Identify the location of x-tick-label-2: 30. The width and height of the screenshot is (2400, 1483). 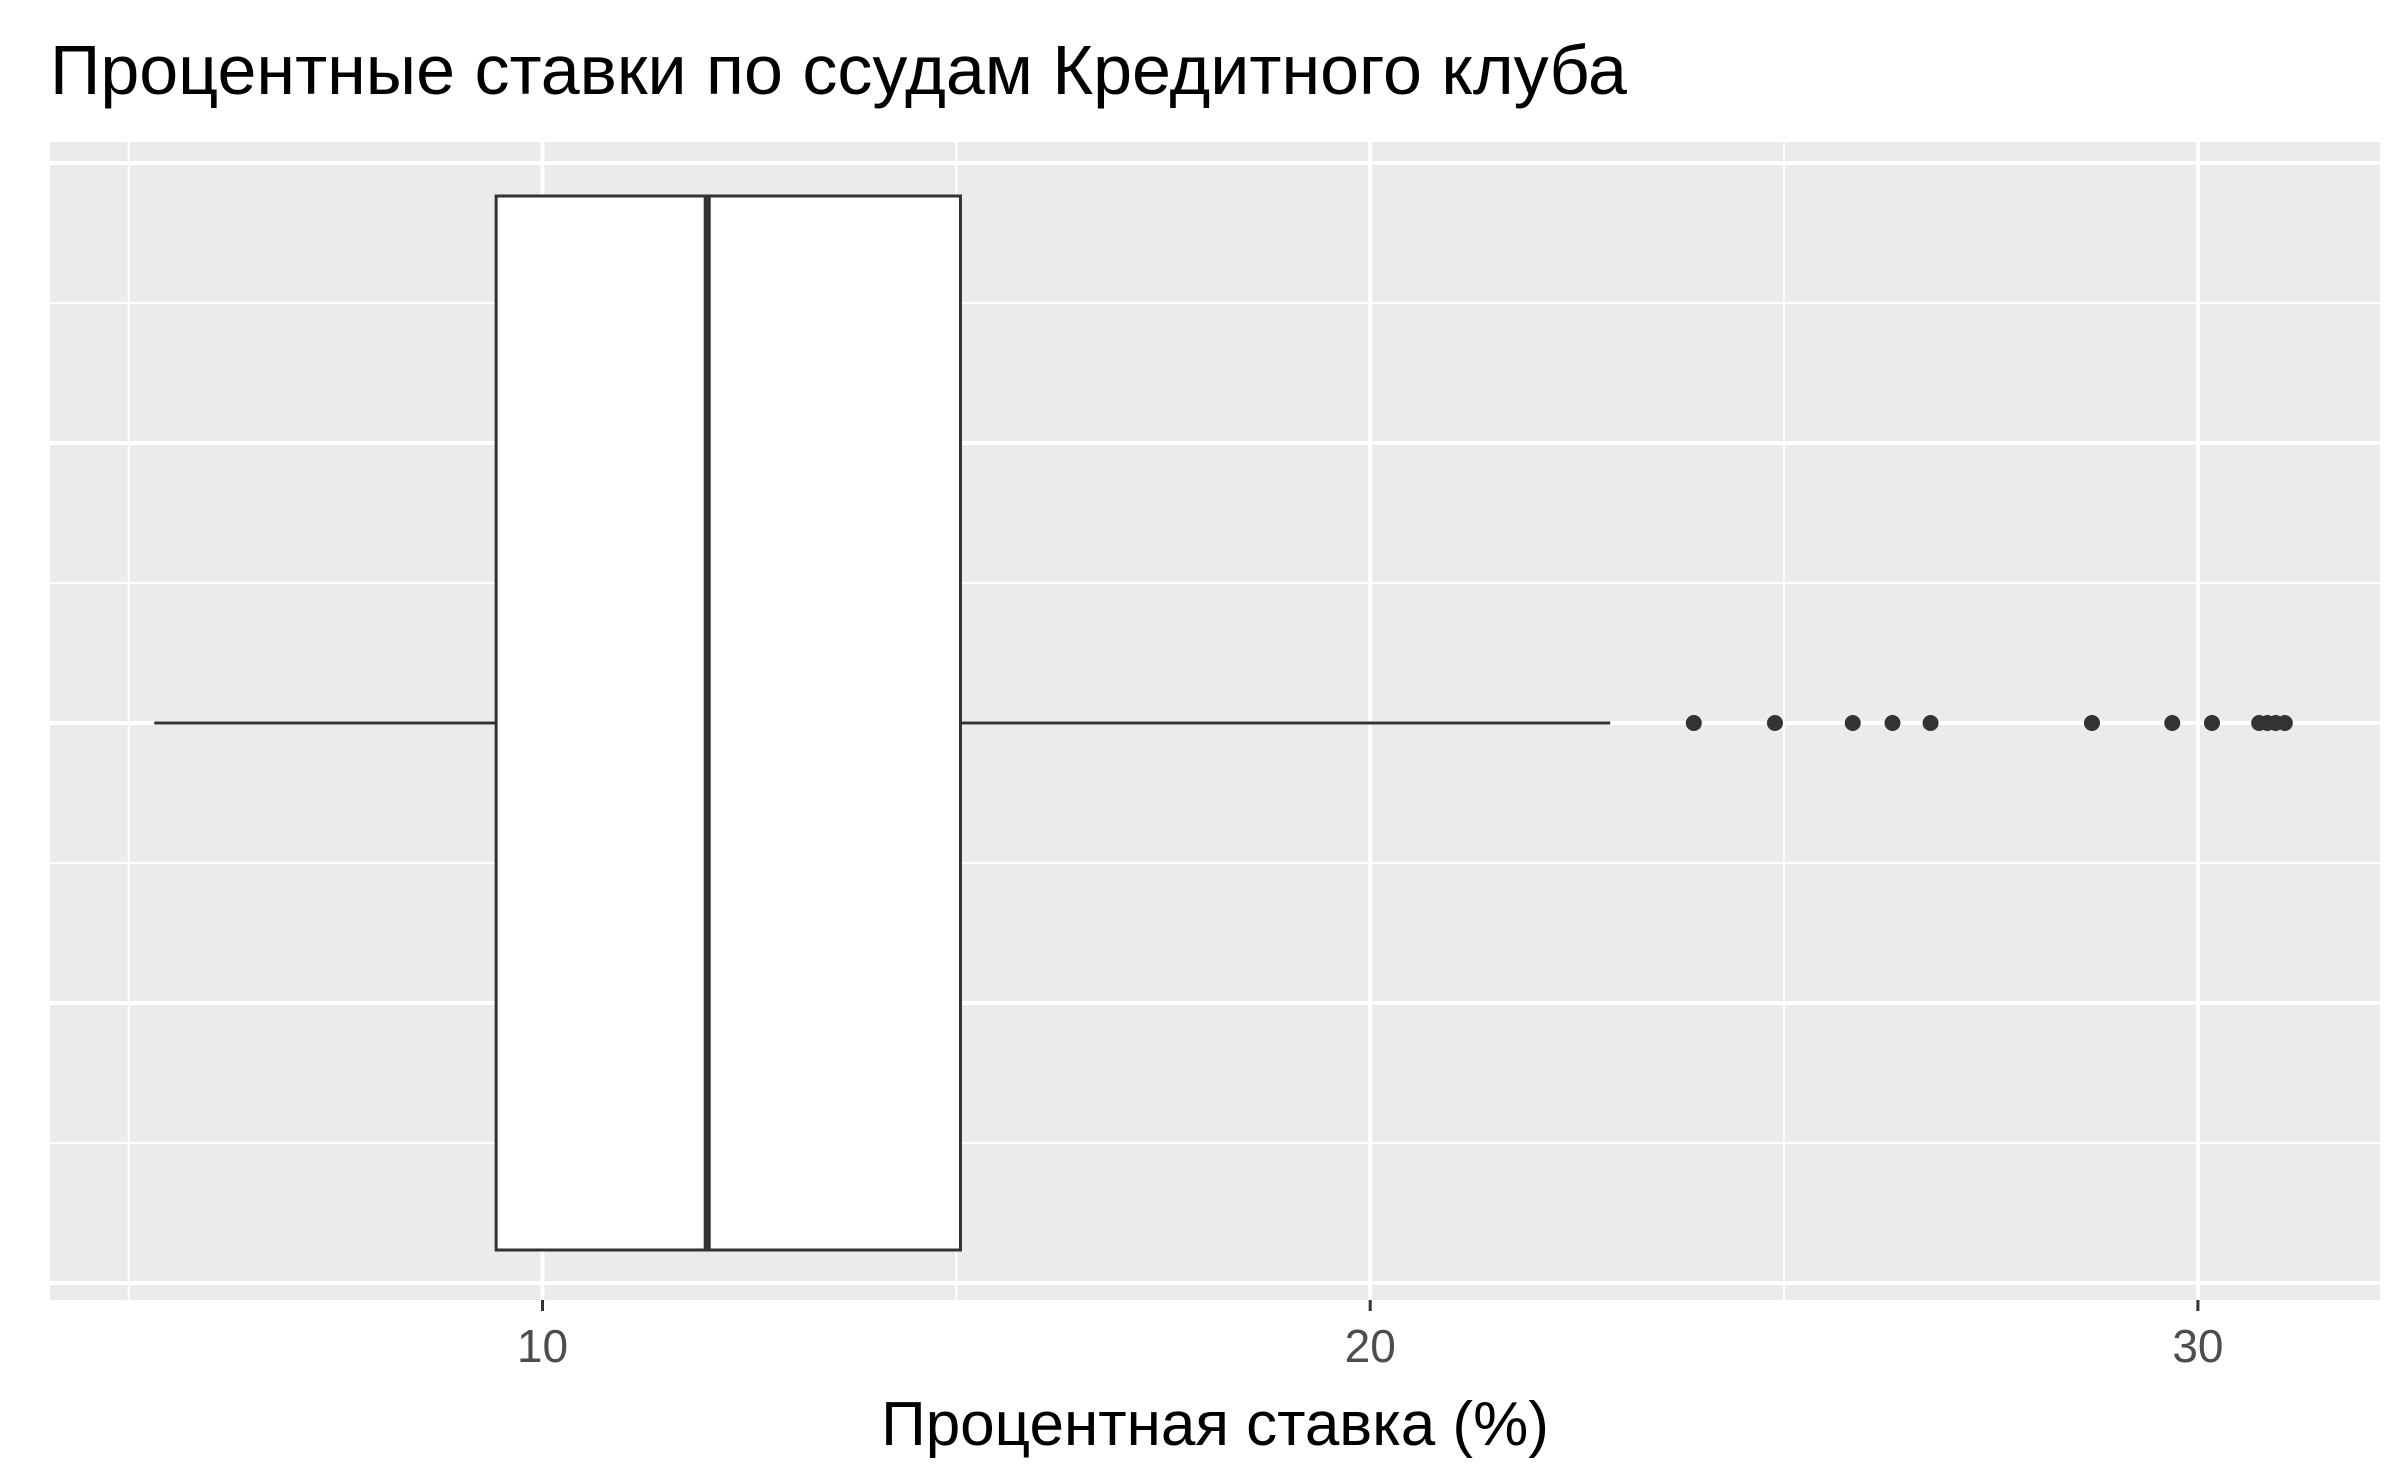
(2197, 1346).